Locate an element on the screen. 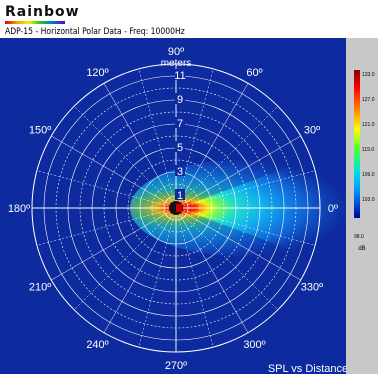 This screenshot has width=378, height=379. radial-tick-label: 7 is located at coordinates (180, 124).